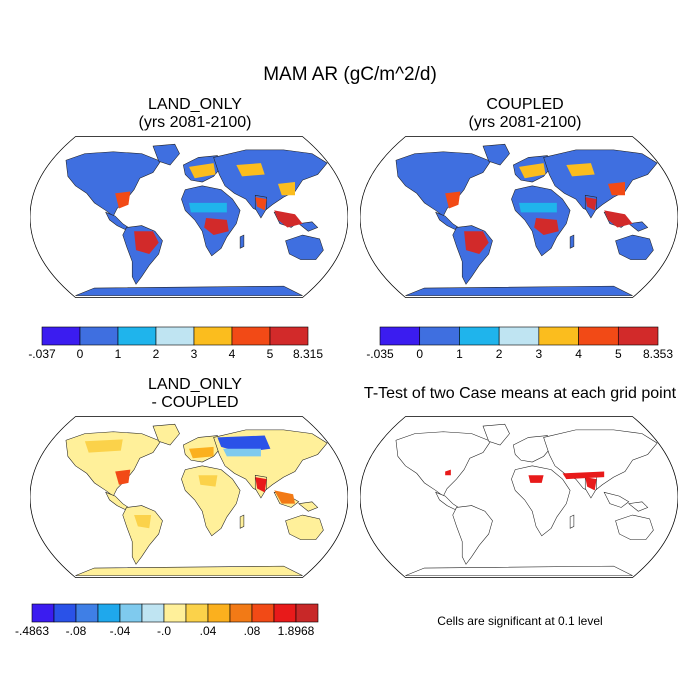 The height and width of the screenshot is (700, 700). What do you see at coordinates (143, 522) in the screenshot?
I see `amazon-mixed` at bounding box center [143, 522].